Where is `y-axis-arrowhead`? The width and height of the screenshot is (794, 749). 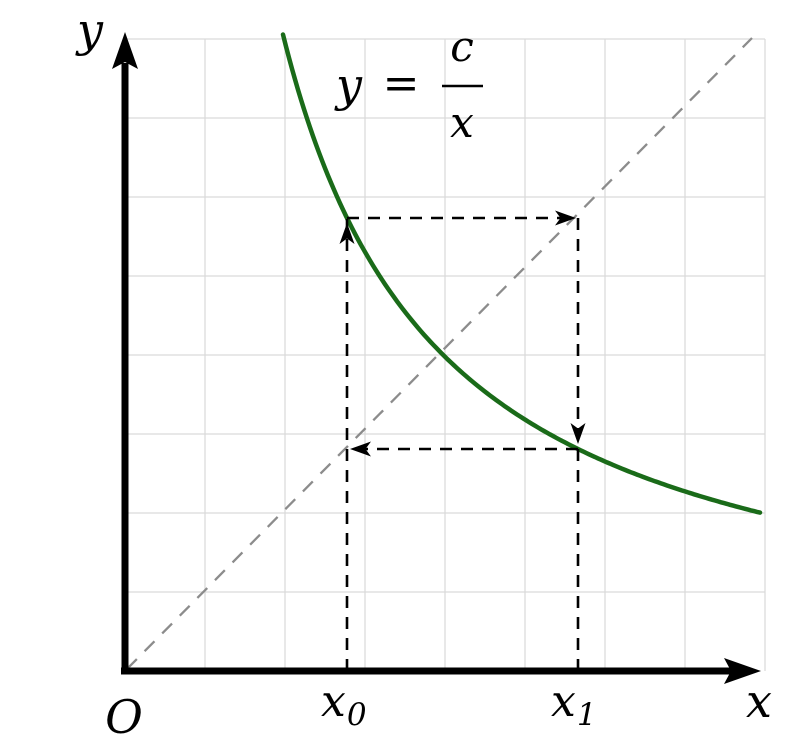 y-axis-arrowhead is located at coordinates (125, 50).